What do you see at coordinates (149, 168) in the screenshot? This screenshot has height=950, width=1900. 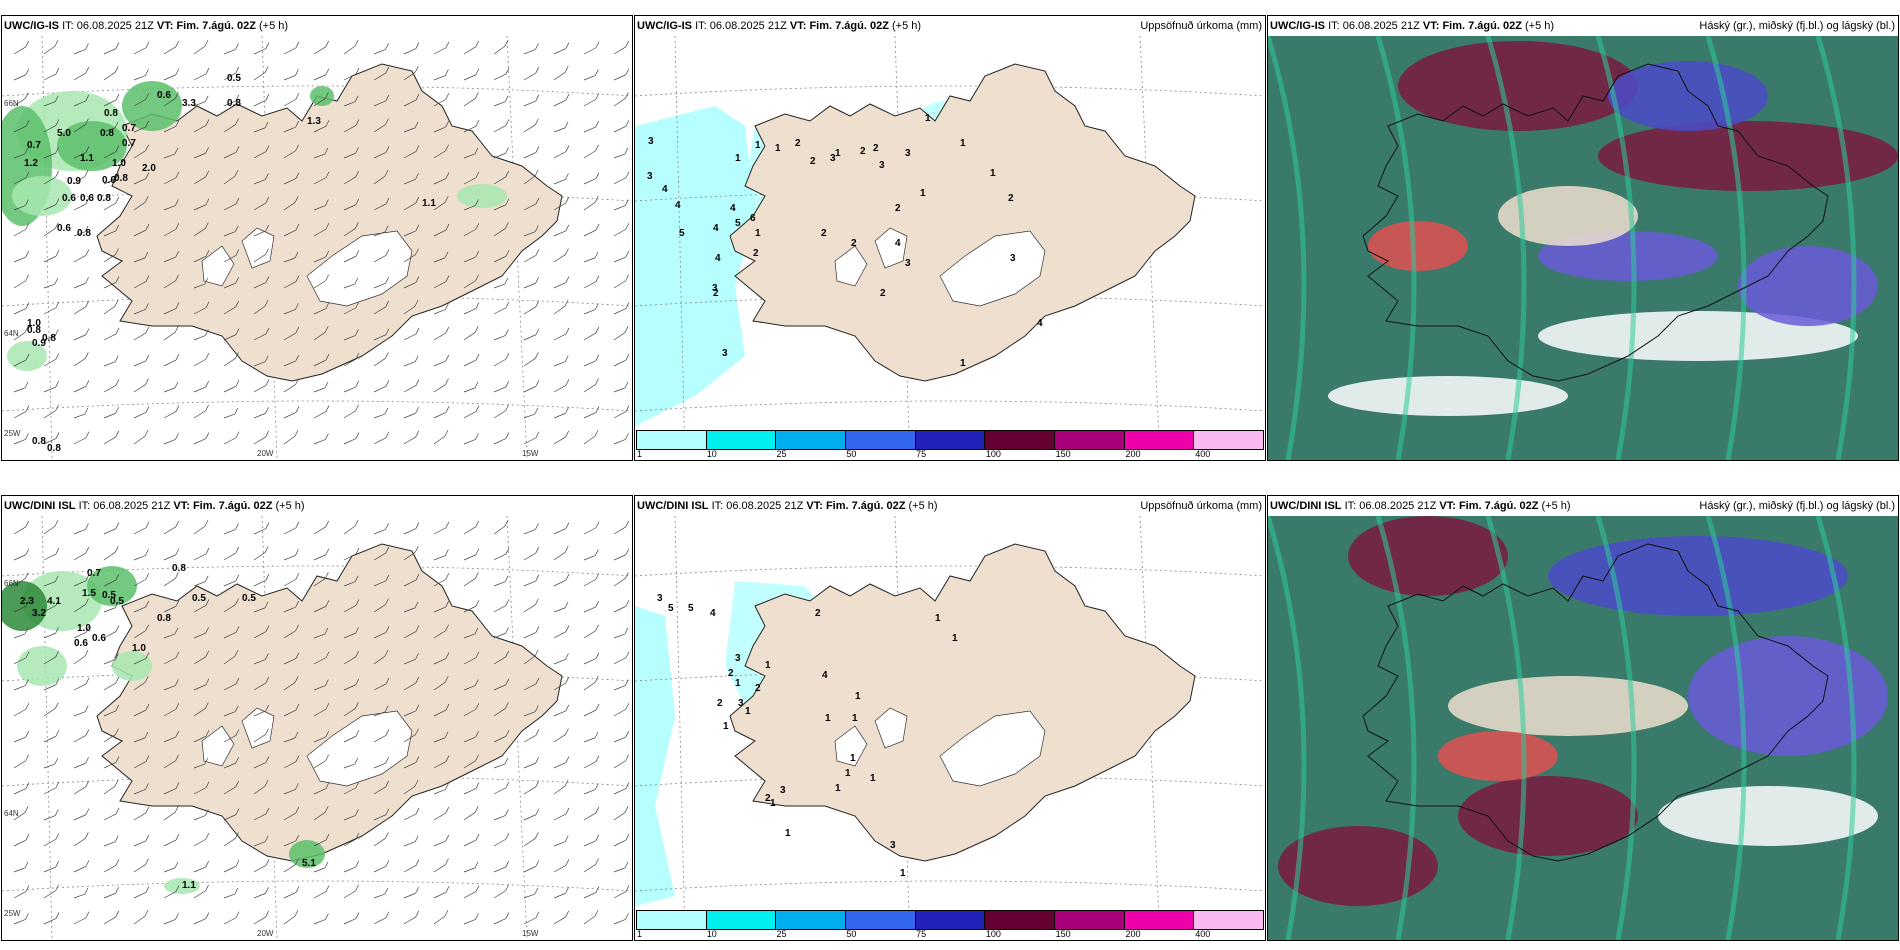 I see `value-label: 2.0` at bounding box center [149, 168].